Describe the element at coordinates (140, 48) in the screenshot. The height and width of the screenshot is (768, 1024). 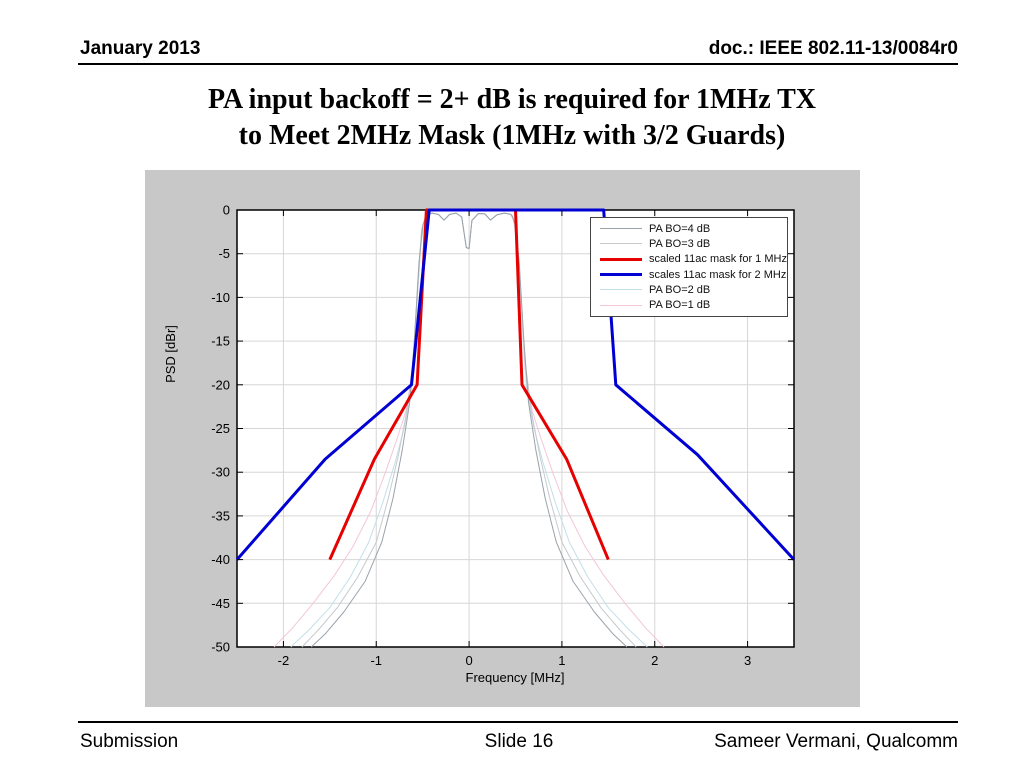
I see `header-date: January 2013` at that location.